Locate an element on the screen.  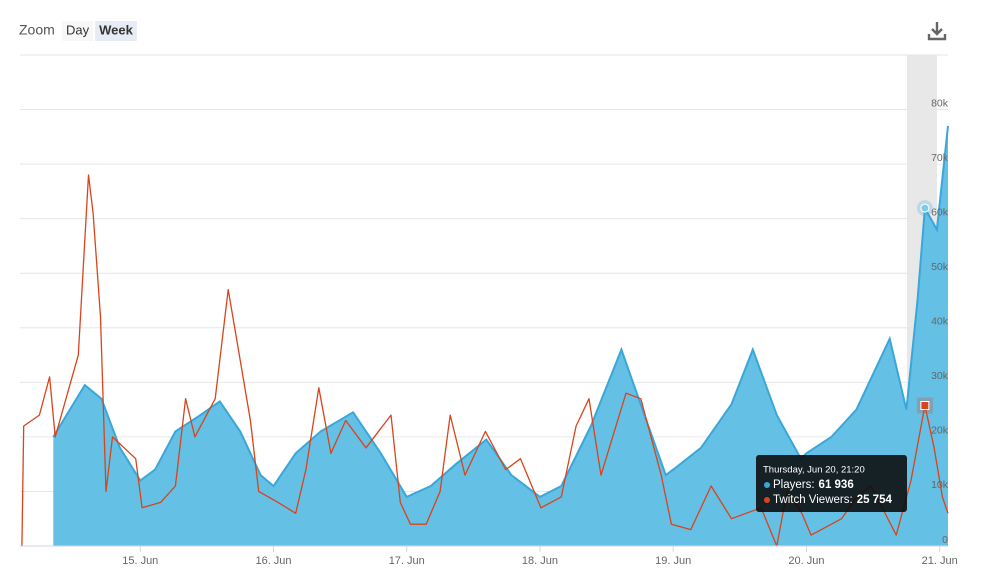
x-tick-label: 16. Jun is located at coordinates (273, 561).